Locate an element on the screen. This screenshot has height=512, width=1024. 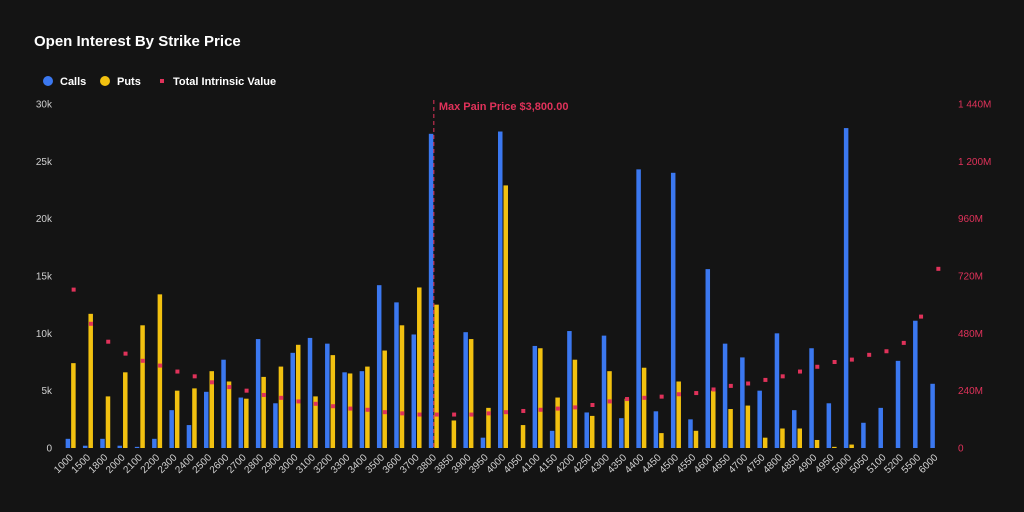
calls-bar-2000 is located at coordinates (120, 446).